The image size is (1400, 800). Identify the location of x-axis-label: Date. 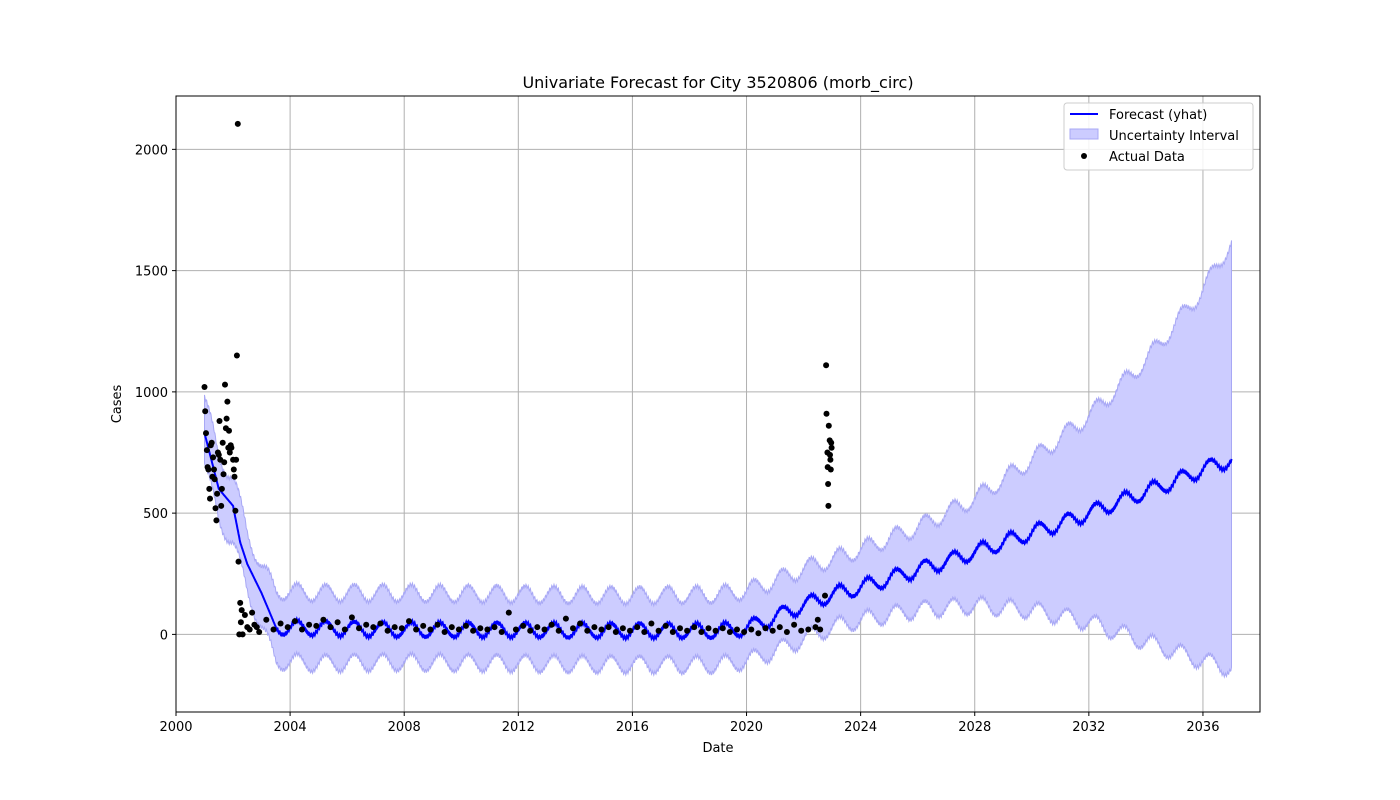
(717, 748).